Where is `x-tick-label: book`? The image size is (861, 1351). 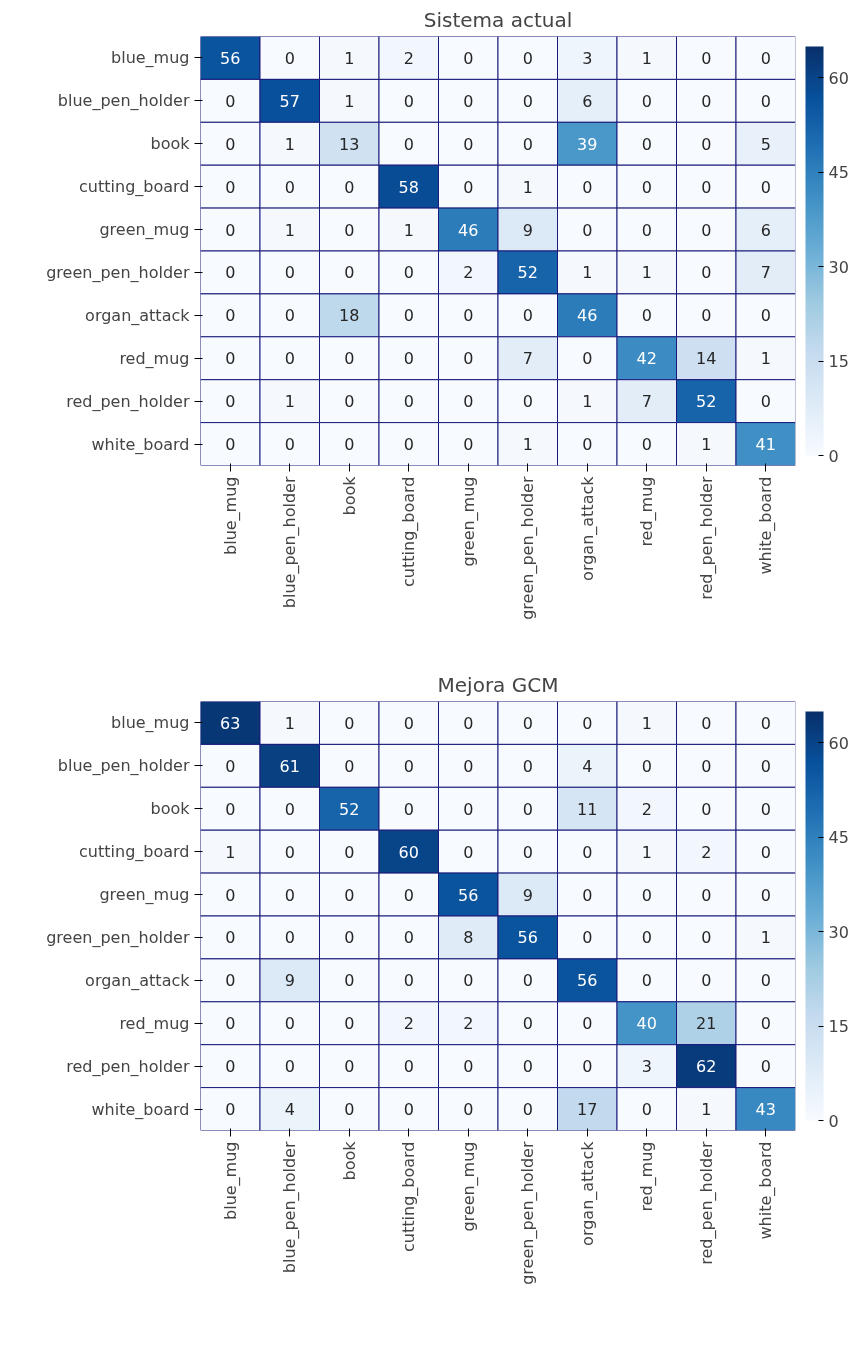
x-tick-label: book is located at coordinates (349, 495).